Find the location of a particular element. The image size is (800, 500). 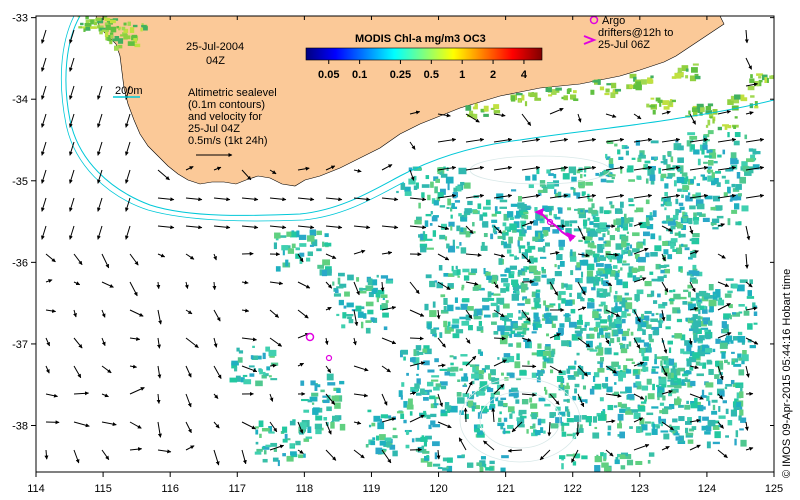

argo-arrowhead is located at coordinates (539, 212).